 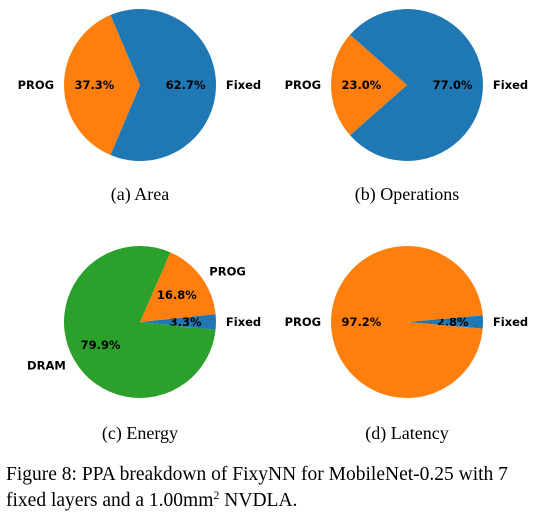 I want to click on pie-percent-label: 77.0%, so click(x=453, y=85).